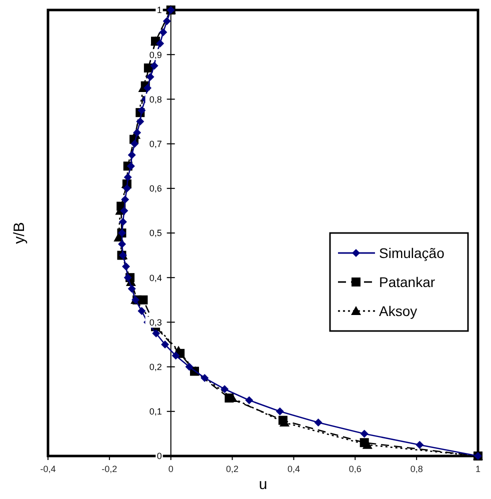 The image size is (491, 499). I want to click on x-tick-label: -0,2, so click(110, 469).